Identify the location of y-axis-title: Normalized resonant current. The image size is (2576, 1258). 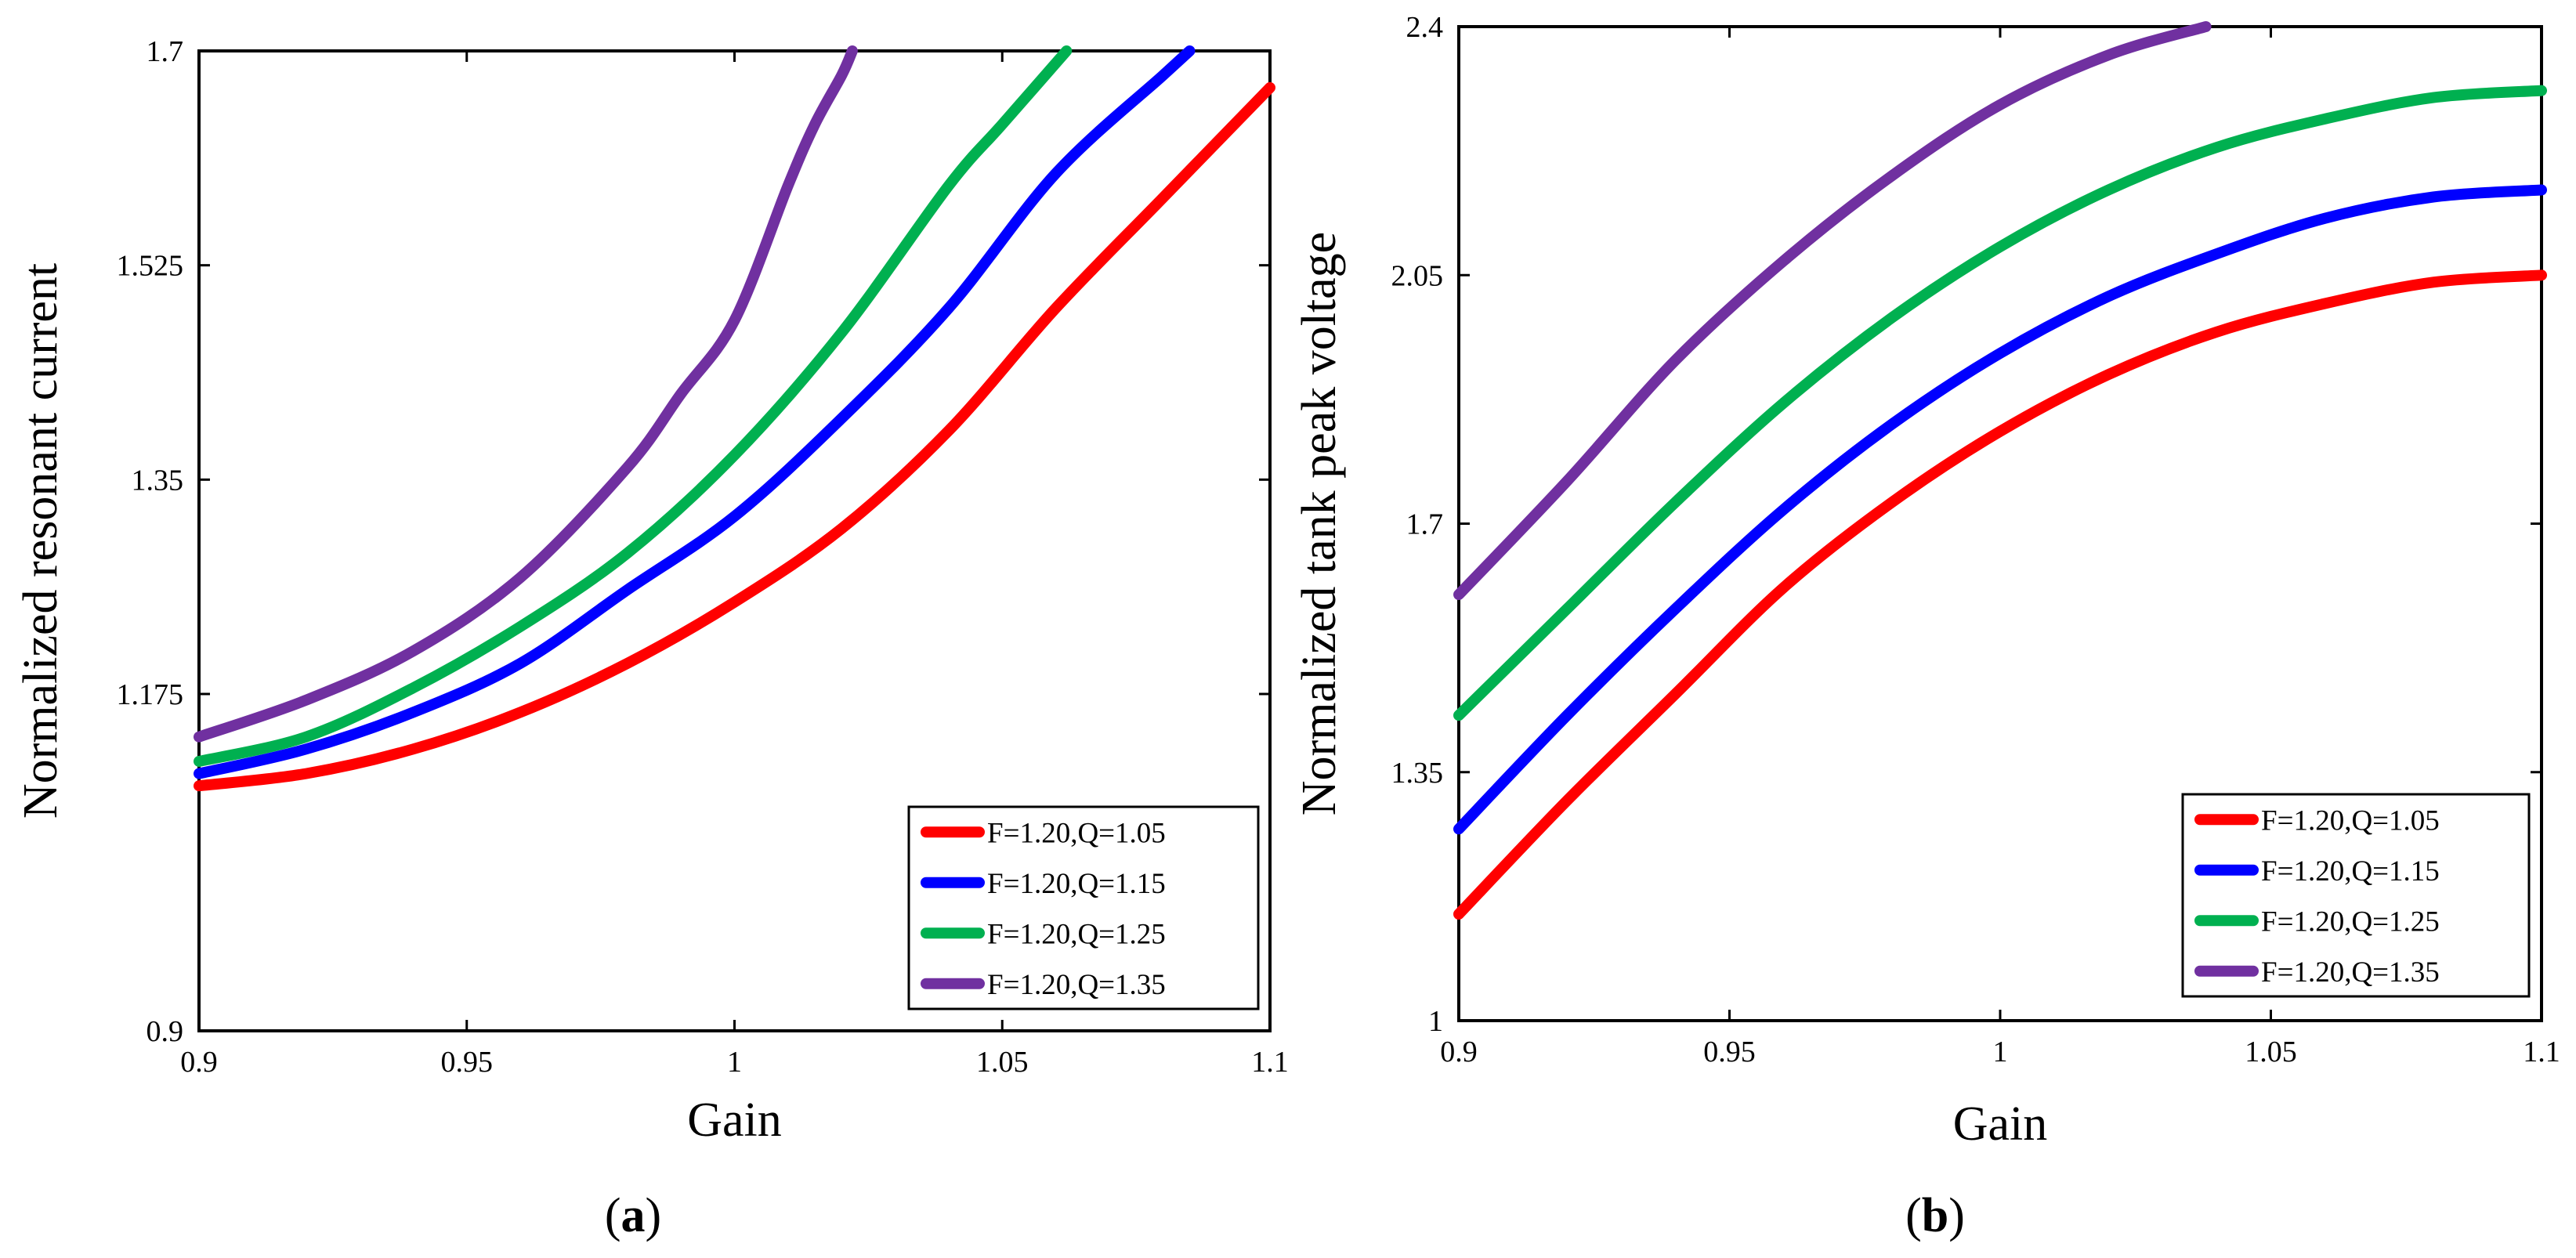
(40, 541).